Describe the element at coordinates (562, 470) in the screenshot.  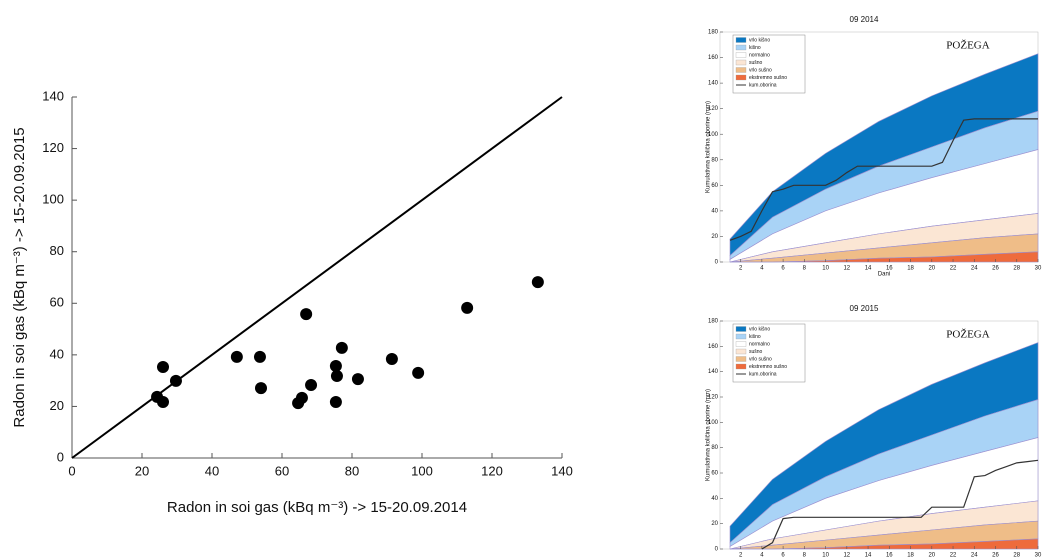
I see `x-tick-label: 140` at that location.